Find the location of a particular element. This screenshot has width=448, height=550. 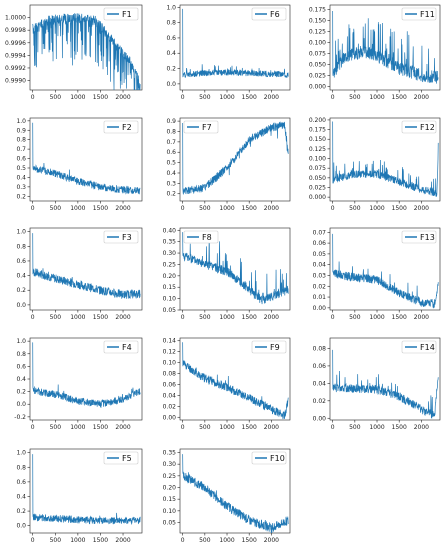

y-tick-label: 0.01 is located at coordinates (320, 297).